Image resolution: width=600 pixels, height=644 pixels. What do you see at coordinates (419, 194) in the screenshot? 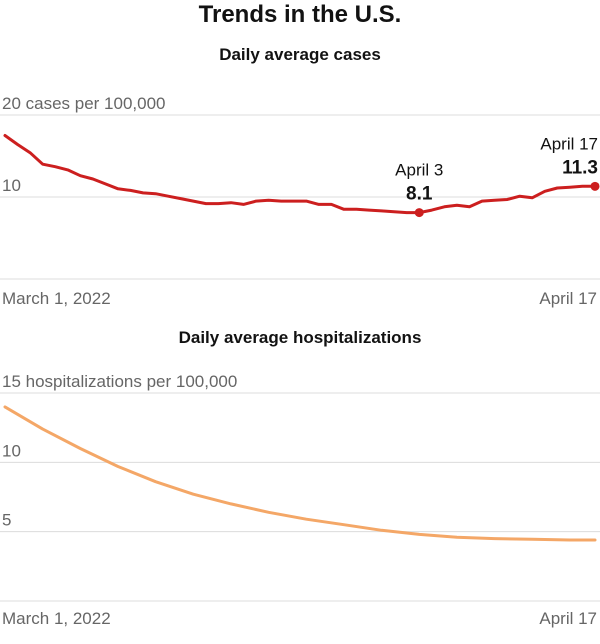
I see `annotation-value-label: 8.1` at bounding box center [419, 194].